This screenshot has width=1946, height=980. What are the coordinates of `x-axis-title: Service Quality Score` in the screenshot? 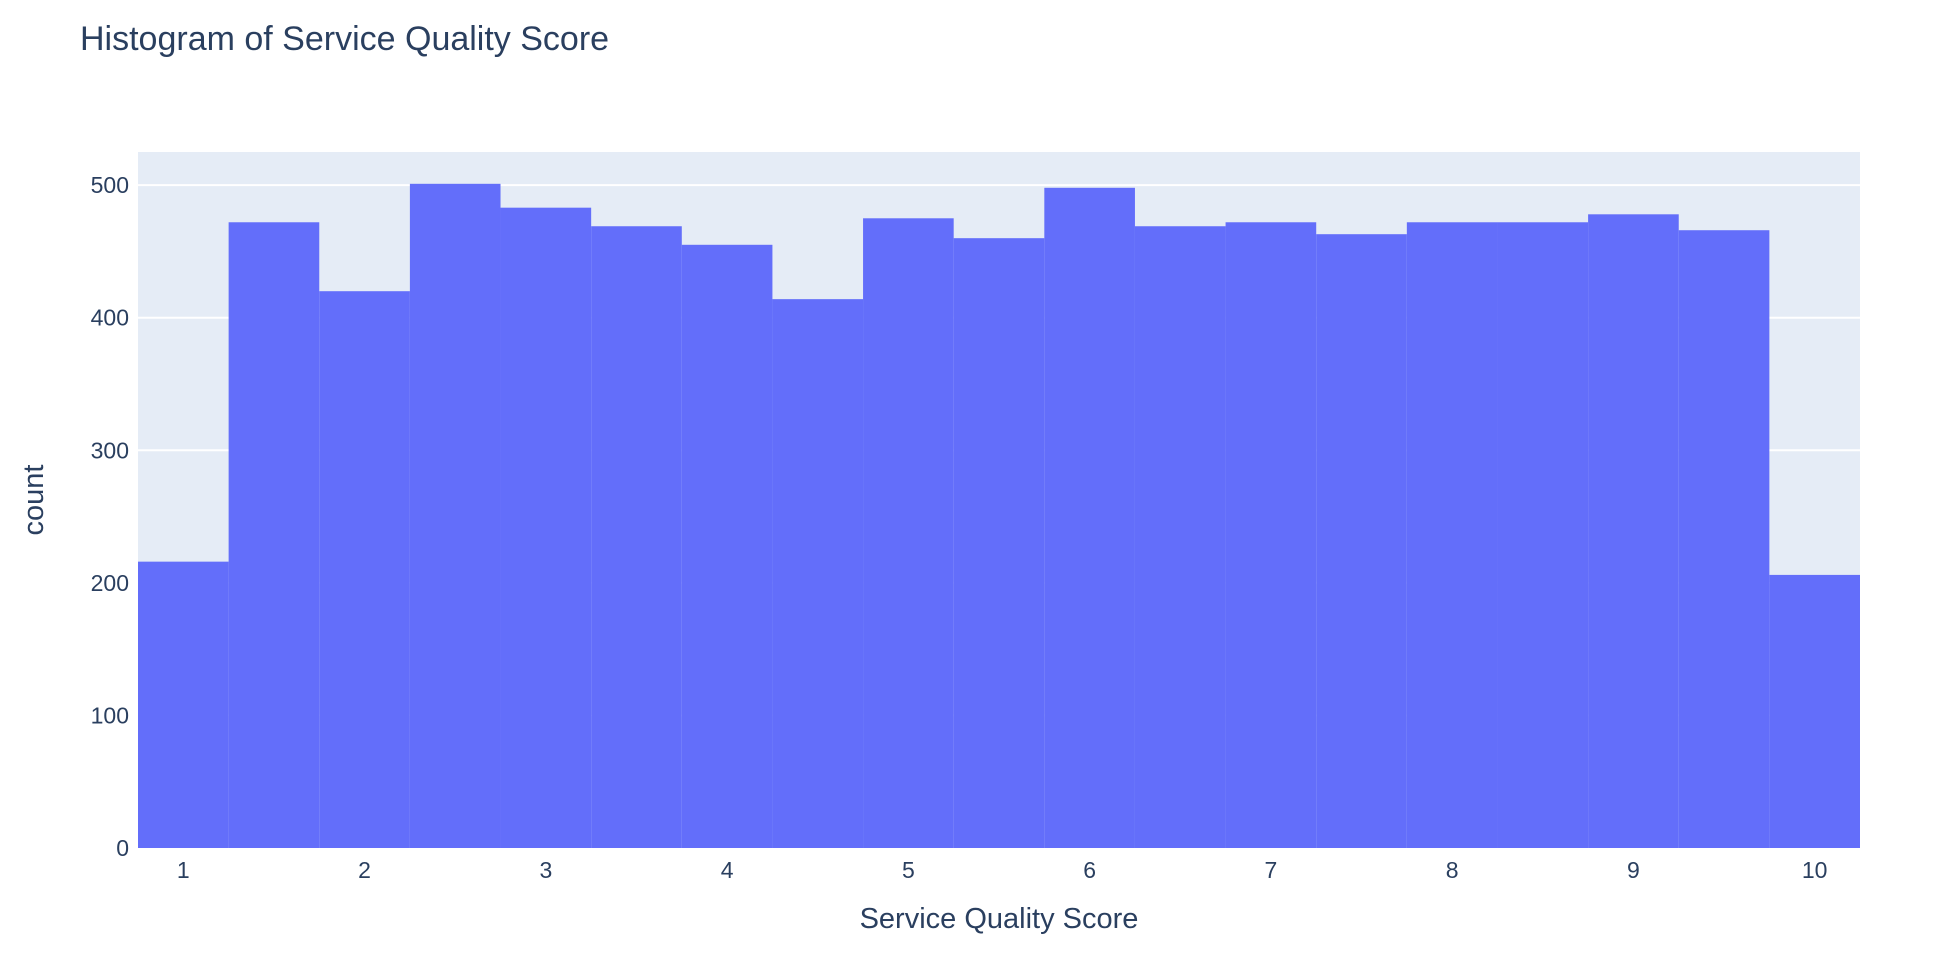 It's located at (999, 919).